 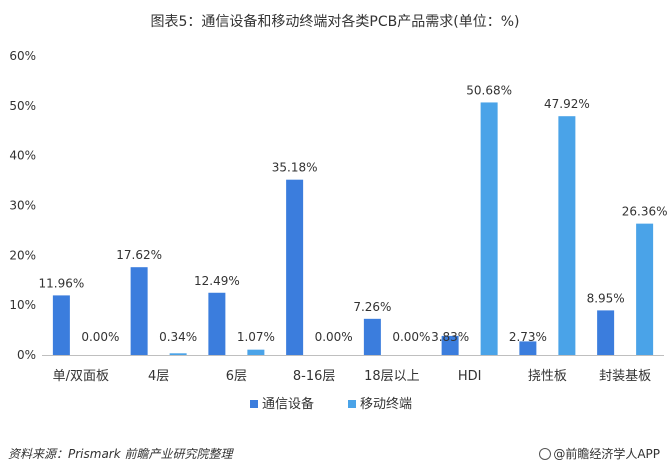 I want to click on bar-value-label: 50.68%, so click(x=489, y=90).